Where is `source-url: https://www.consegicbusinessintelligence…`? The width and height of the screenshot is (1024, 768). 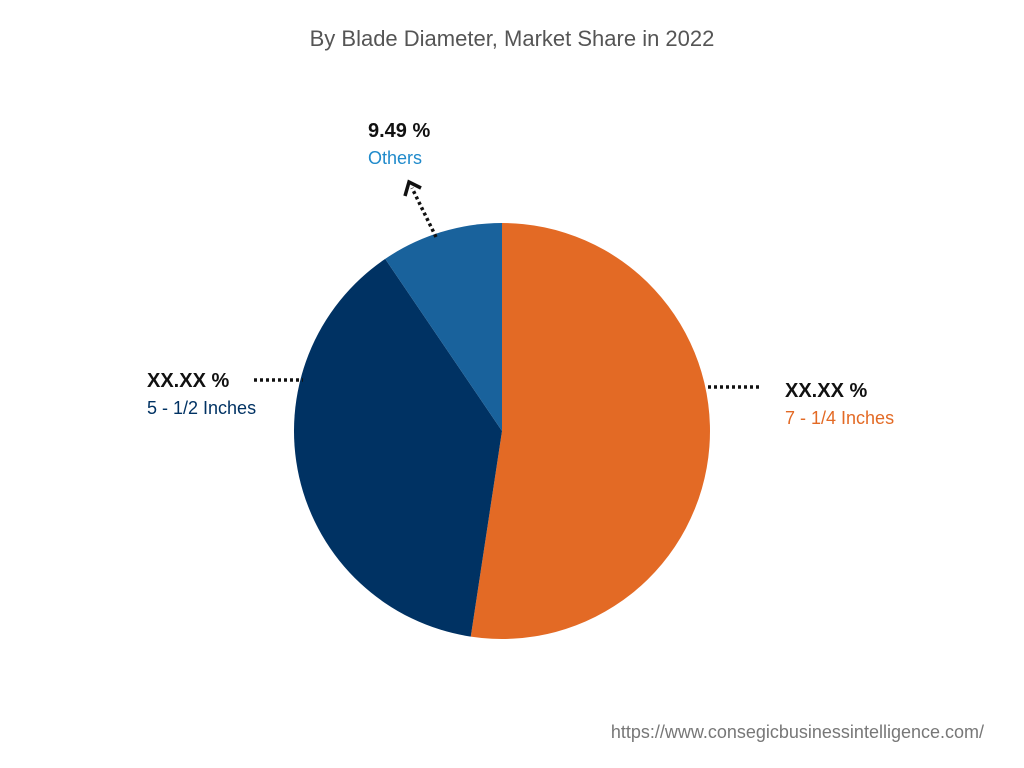 source-url: https://www.consegicbusinessintelligence… is located at coordinates (797, 732).